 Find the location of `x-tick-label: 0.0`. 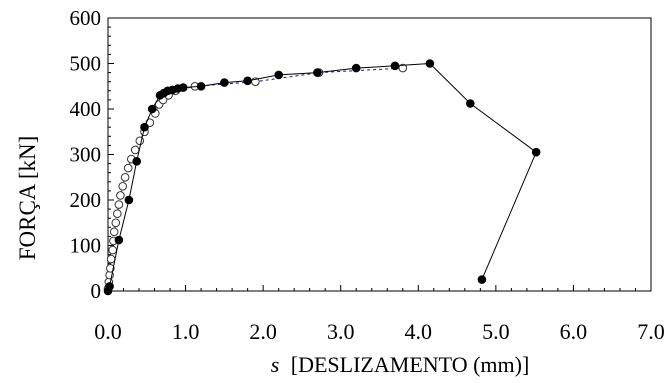

x-tick-label: 0.0 is located at coordinates (108, 331).